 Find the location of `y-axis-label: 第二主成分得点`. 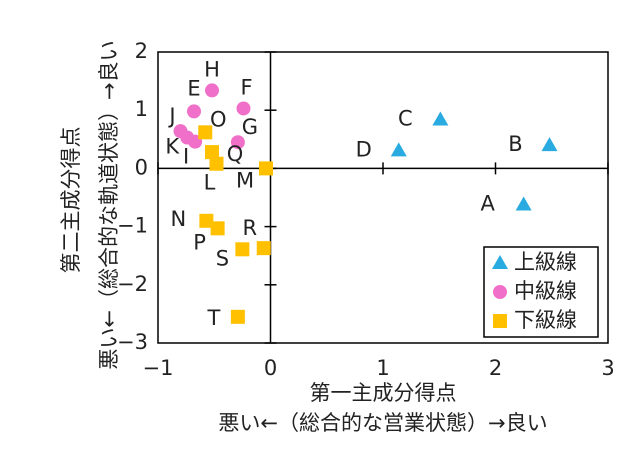

y-axis-label: 第二主成分得点 is located at coordinates (71, 200).